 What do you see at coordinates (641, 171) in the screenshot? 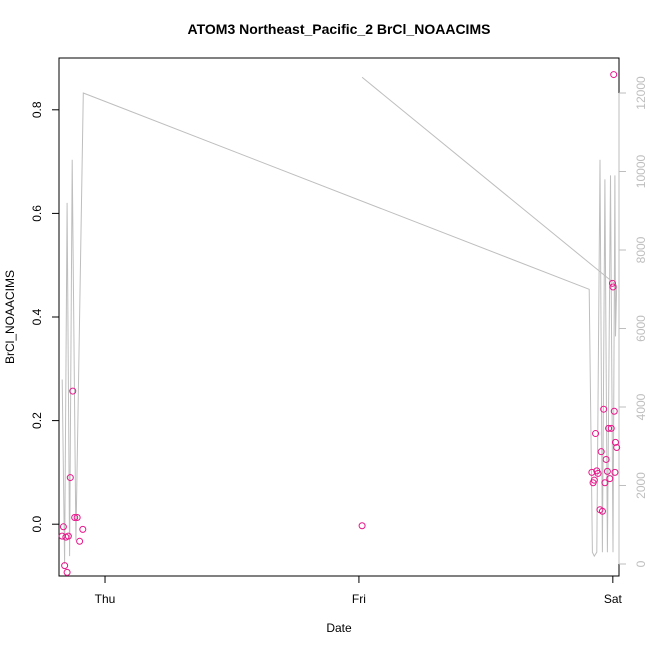
I see `y-right-tick-label: 10000` at bounding box center [641, 171].